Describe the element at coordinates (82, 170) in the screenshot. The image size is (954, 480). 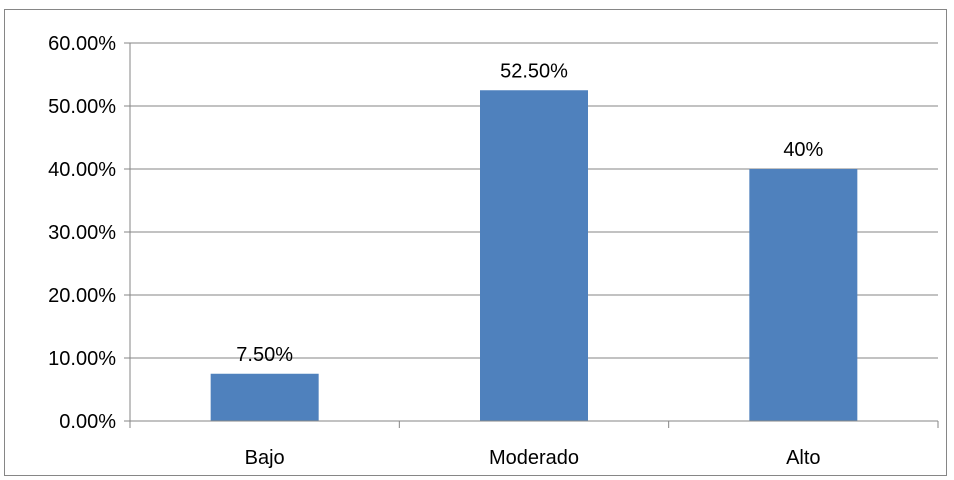
I see `y-tick-label: 40.00%` at that location.